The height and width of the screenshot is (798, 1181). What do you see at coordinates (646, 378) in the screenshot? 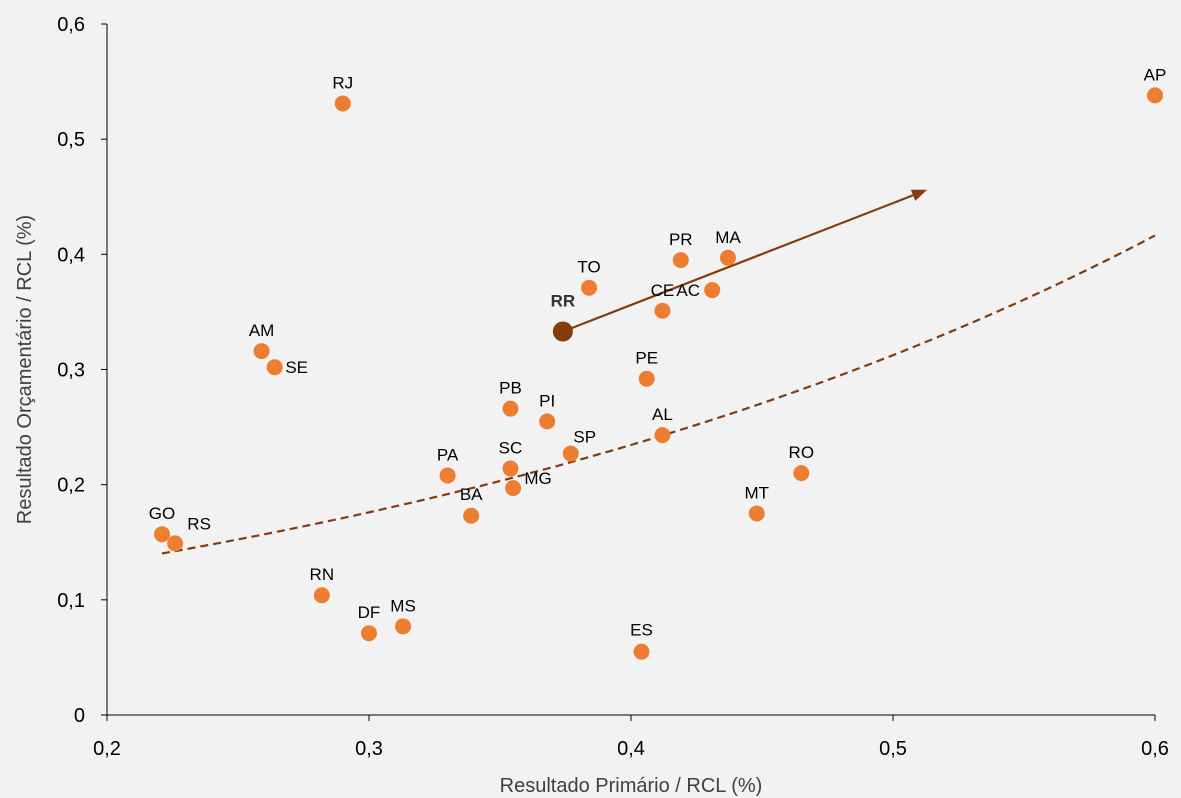
I see `point-pe` at bounding box center [646, 378].